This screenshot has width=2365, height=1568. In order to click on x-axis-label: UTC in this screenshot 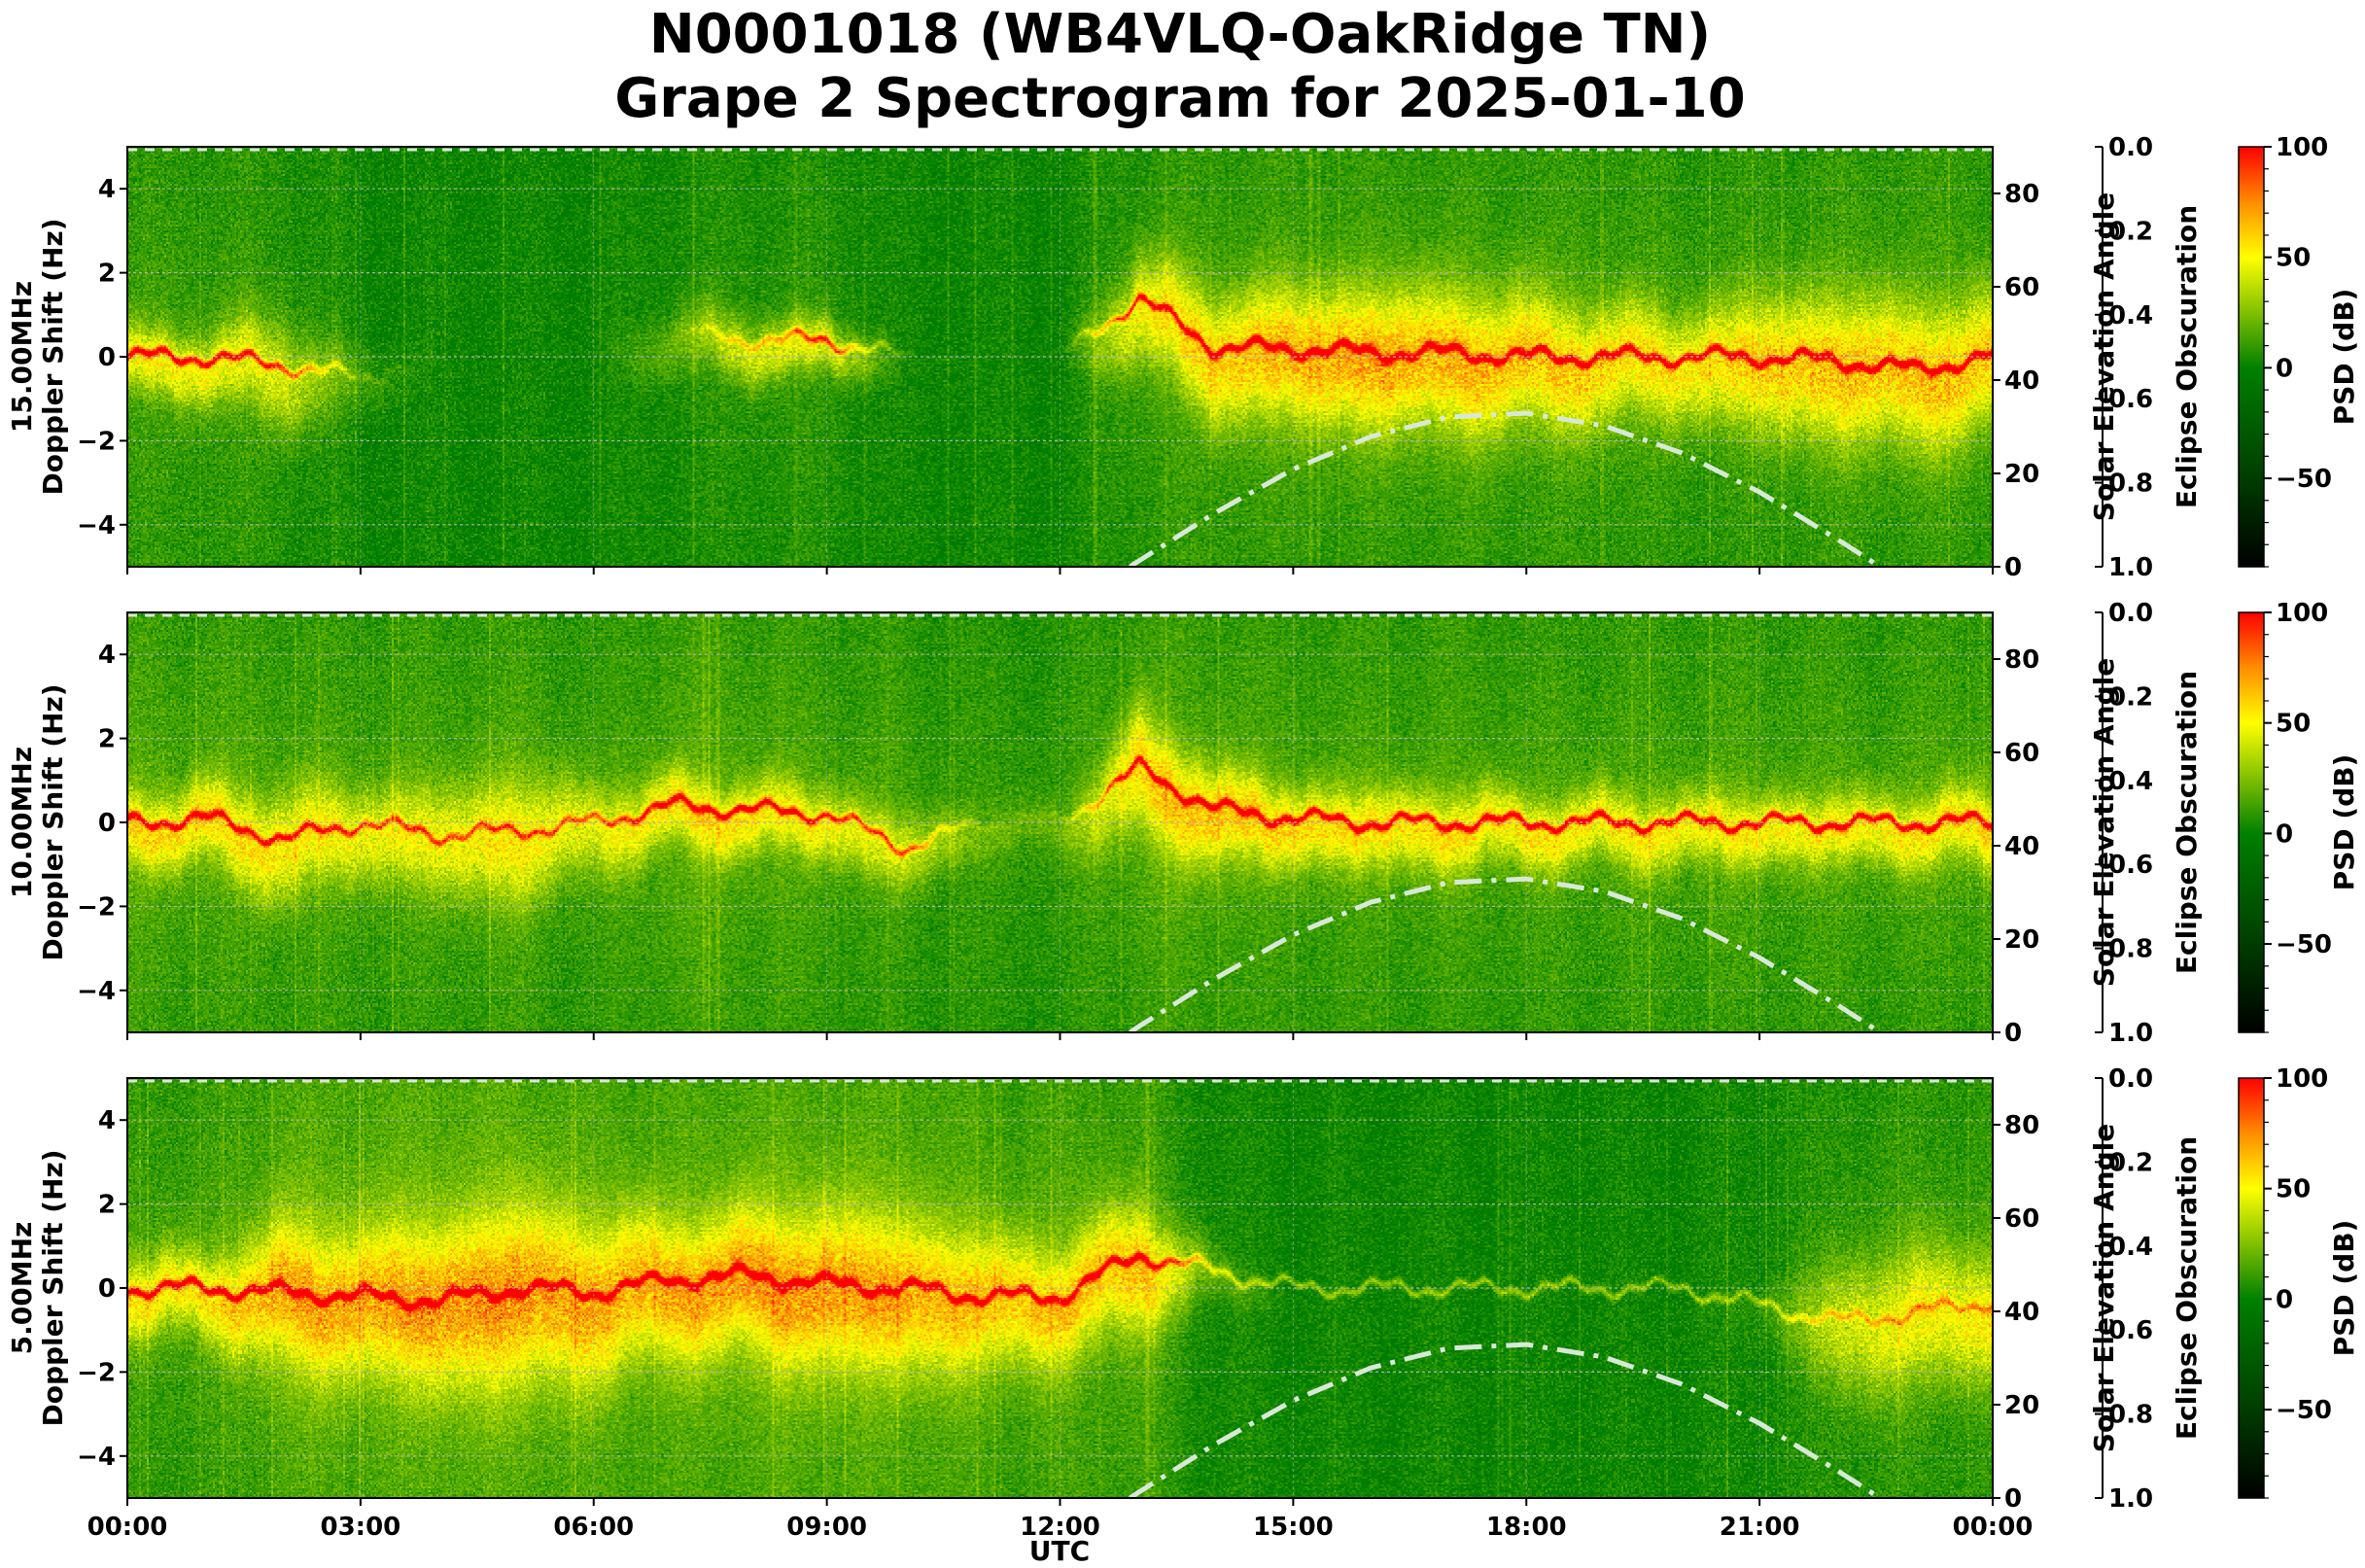, I will do `click(1060, 1551)`.